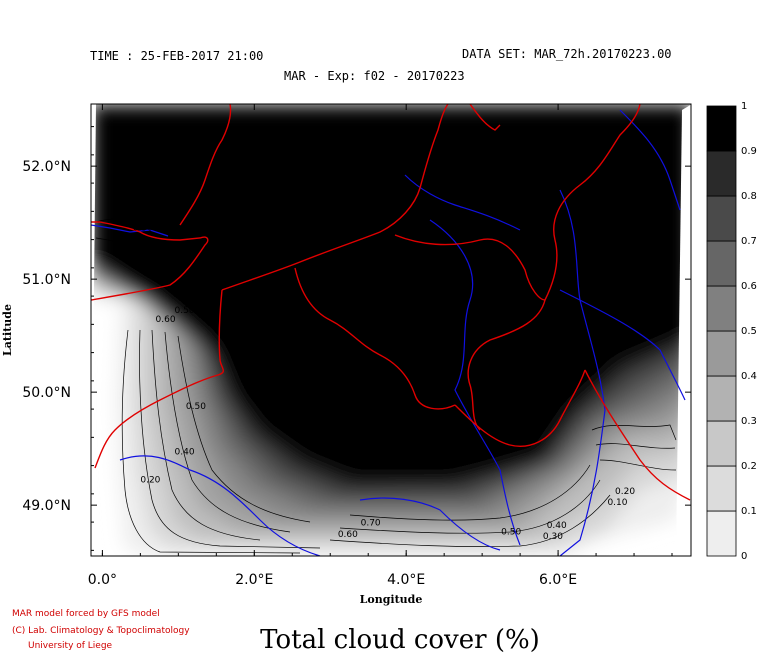  I want to click on x-tick-label: 0.0°, so click(102, 580).